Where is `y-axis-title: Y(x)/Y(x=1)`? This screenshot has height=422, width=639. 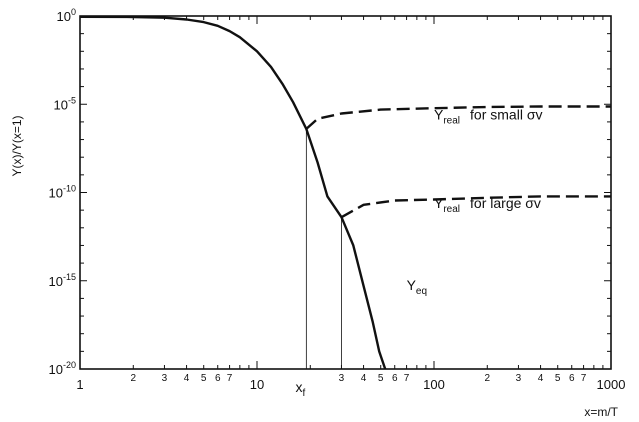
y-axis-title: Y(x)/Y(x=1) is located at coordinates (17, 145).